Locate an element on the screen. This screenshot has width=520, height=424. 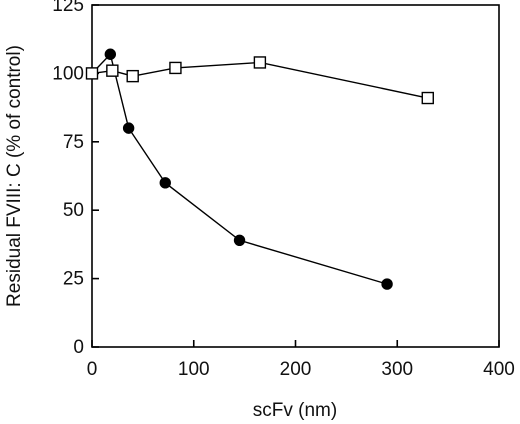
y-axis-title: Residual FVIII: C (% of control) is located at coordinates (14, 176).